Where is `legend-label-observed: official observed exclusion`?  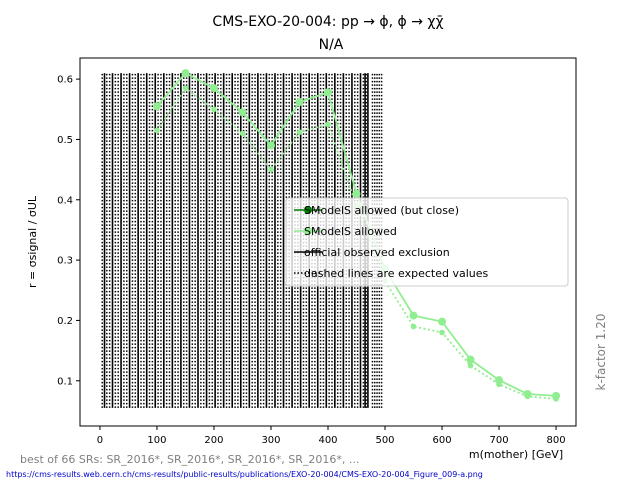 legend-label-observed: official observed exclusion is located at coordinates (377, 252).